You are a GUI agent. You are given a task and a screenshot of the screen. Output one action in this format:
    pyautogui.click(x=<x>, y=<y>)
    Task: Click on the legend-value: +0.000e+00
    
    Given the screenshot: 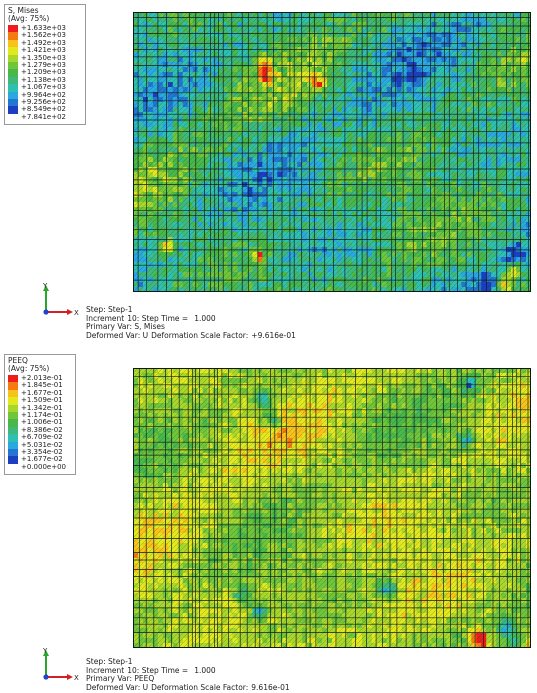 What is the action you would take?
    pyautogui.click(x=43, y=466)
    